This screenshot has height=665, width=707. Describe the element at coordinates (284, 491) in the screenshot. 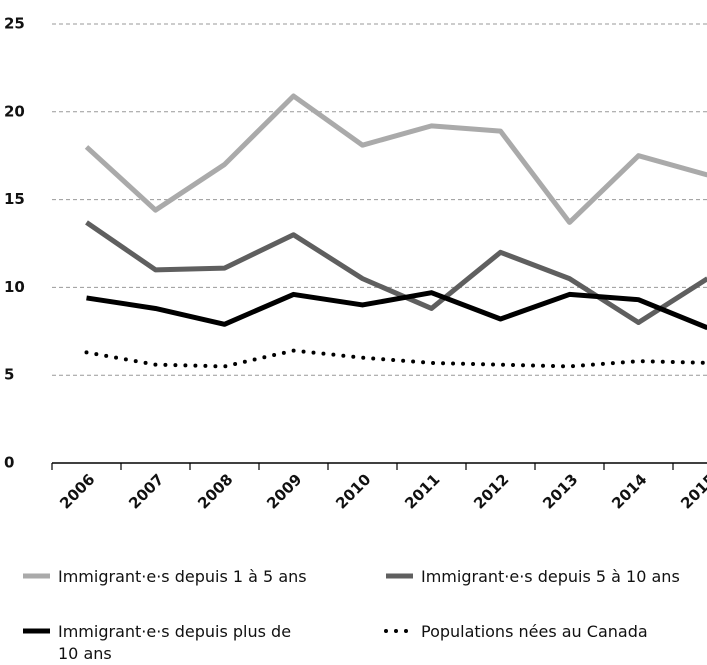

I see `x-tick-label: 2009` at that location.